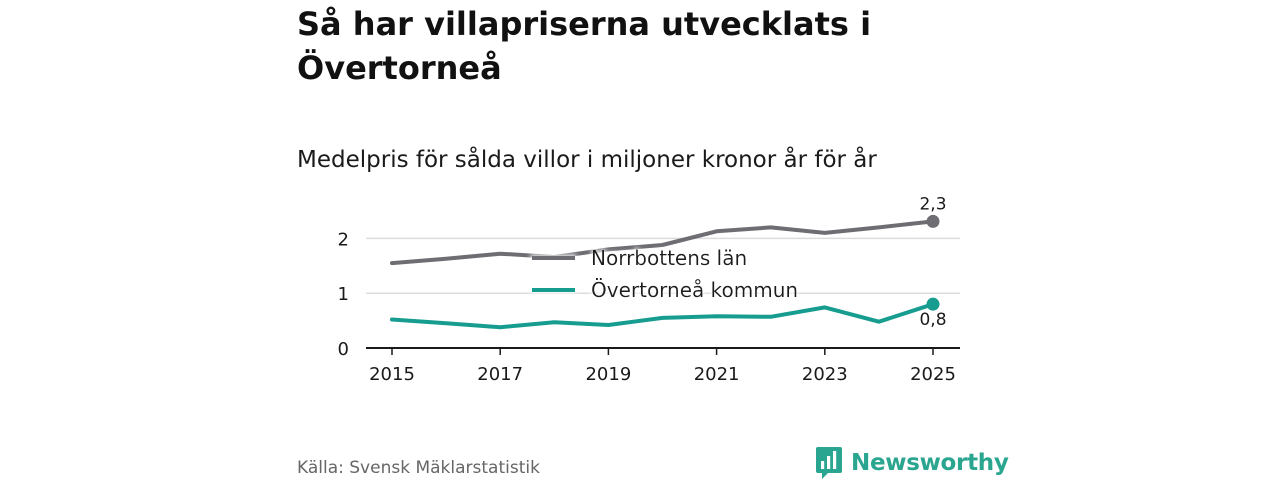  I want to click on x-tick-label: 2023, so click(825, 374).